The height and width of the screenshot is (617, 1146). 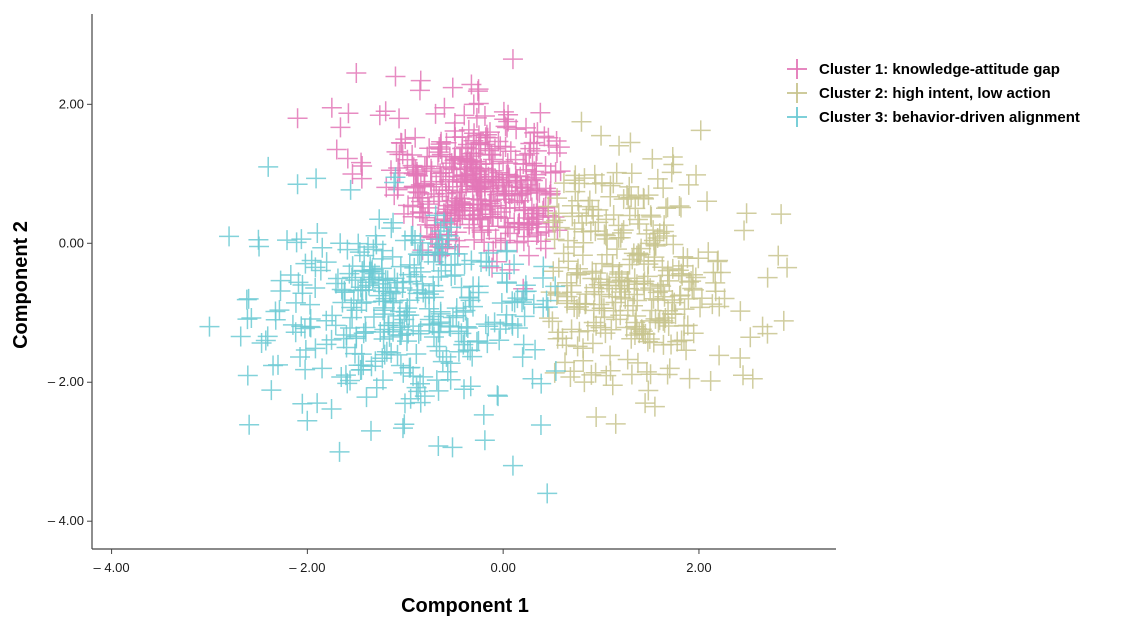 What do you see at coordinates (465, 606) in the screenshot?
I see `x-axis-title: Component 1` at bounding box center [465, 606].